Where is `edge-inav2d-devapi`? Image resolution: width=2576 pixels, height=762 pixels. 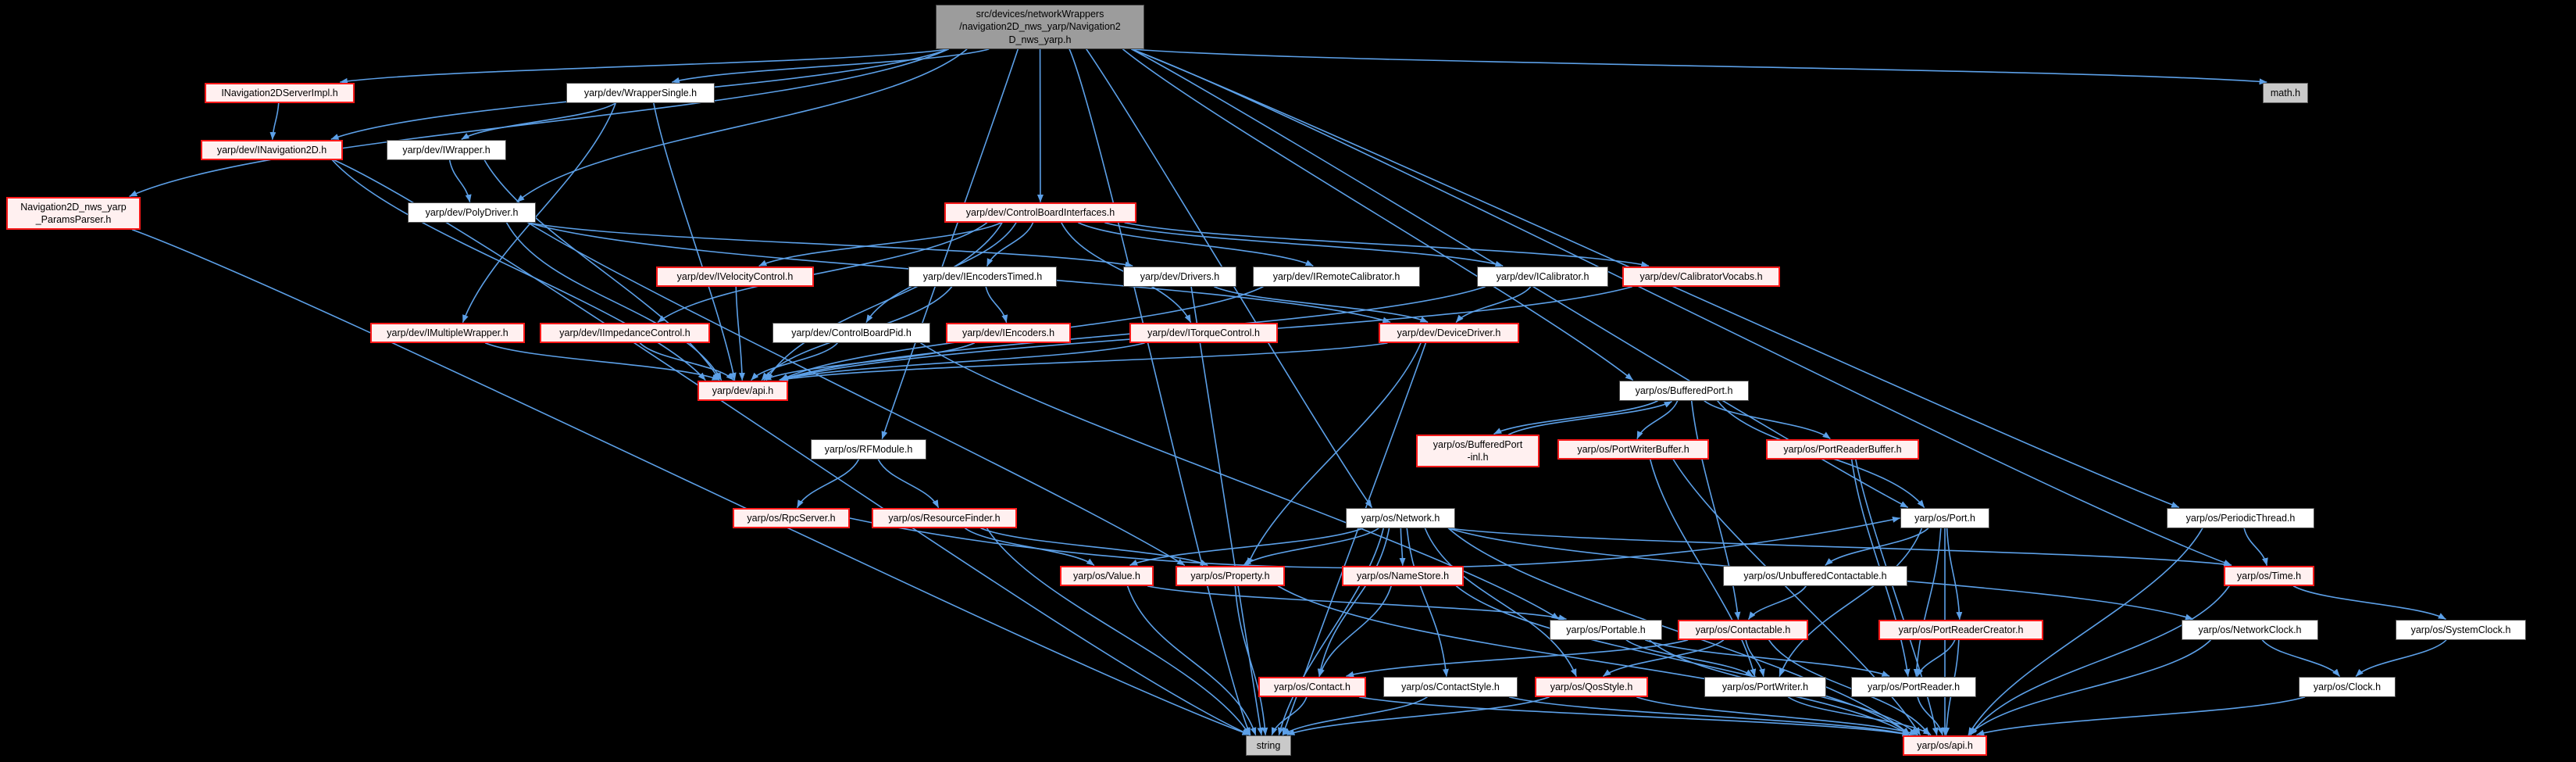 edge-inav2d-devapi is located at coordinates (518, 270).